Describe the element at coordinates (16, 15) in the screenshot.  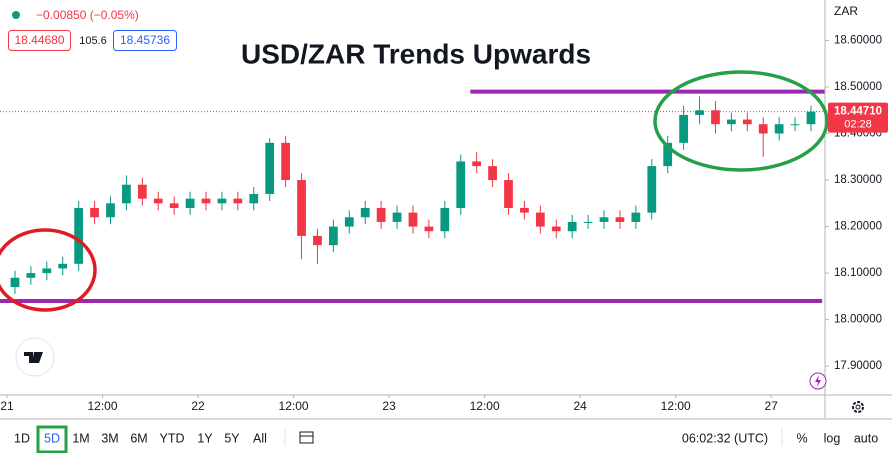
I see `status-dot` at that location.